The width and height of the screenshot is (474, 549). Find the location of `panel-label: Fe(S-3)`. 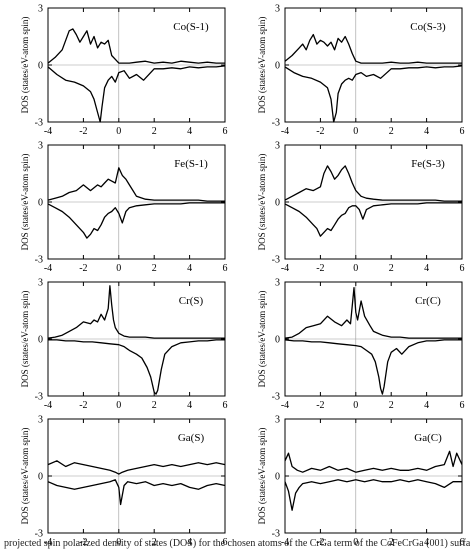

panel-label: Fe(S-3) is located at coordinates (428, 164).